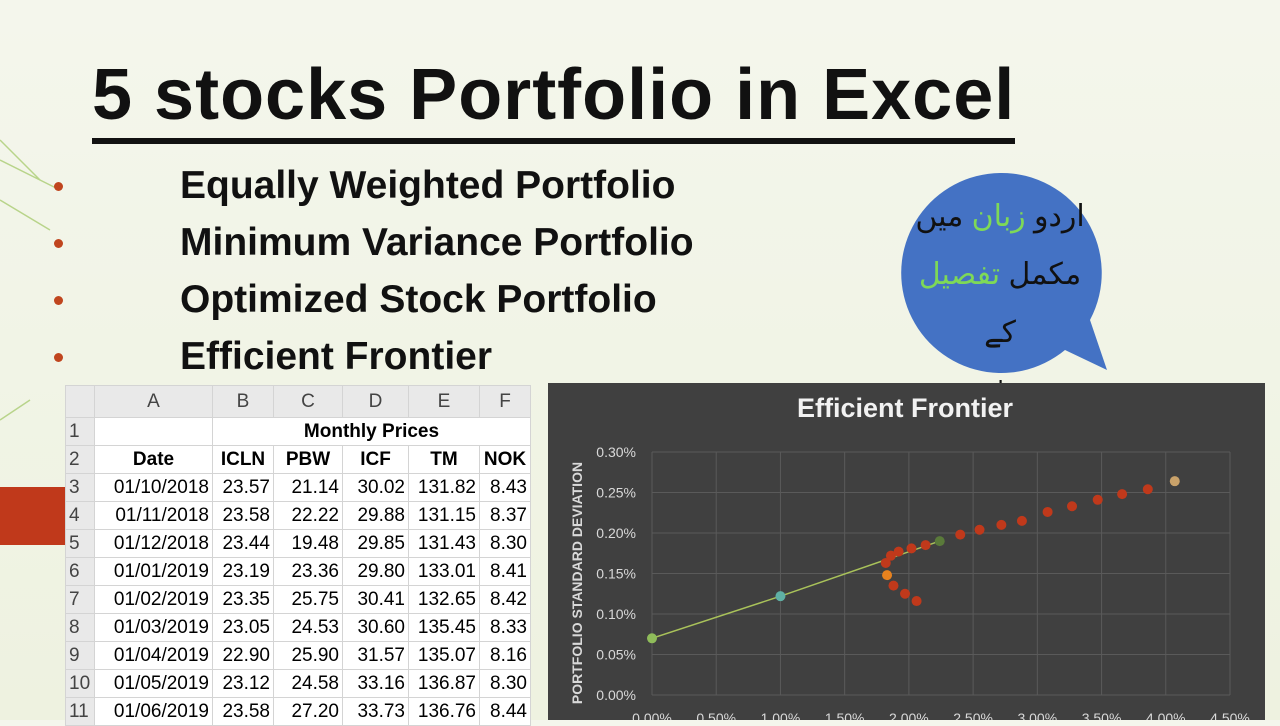  I want to click on y-axis-label: PORTFOLIO STANDARD DEVIATION, so click(577, 583).